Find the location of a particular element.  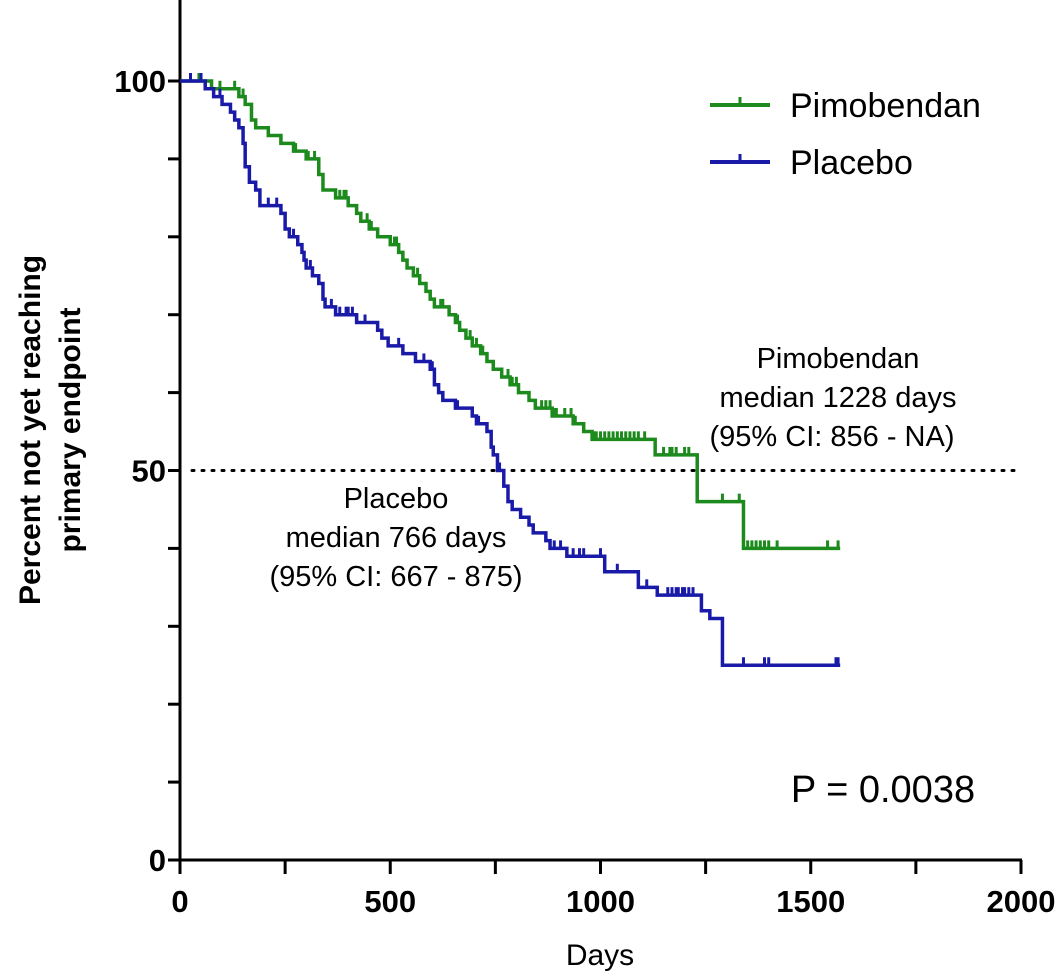

annotation-pimobendan-line-3: (95% CI: 856 - NA) is located at coordinates (832, 437).